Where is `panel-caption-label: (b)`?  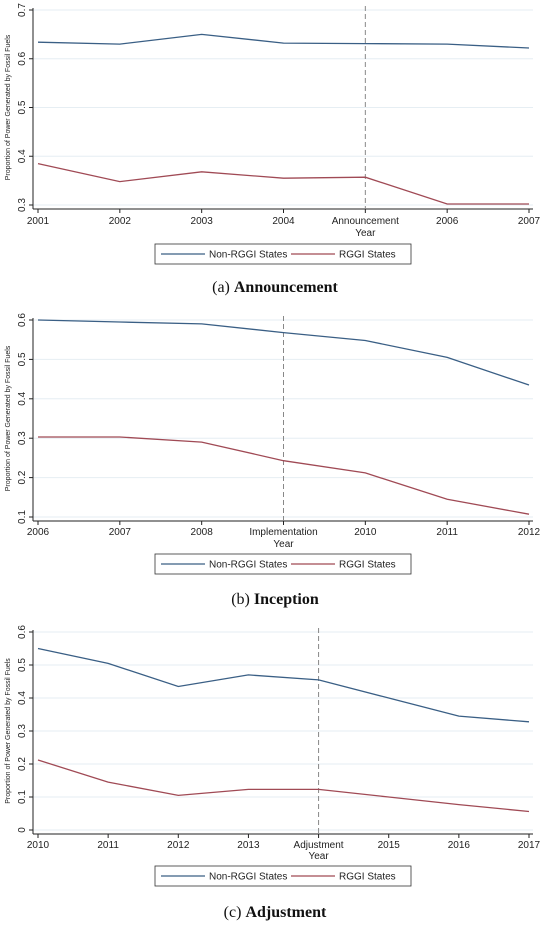
panel-caption-label: (b) is located at coordinates (242, 599).